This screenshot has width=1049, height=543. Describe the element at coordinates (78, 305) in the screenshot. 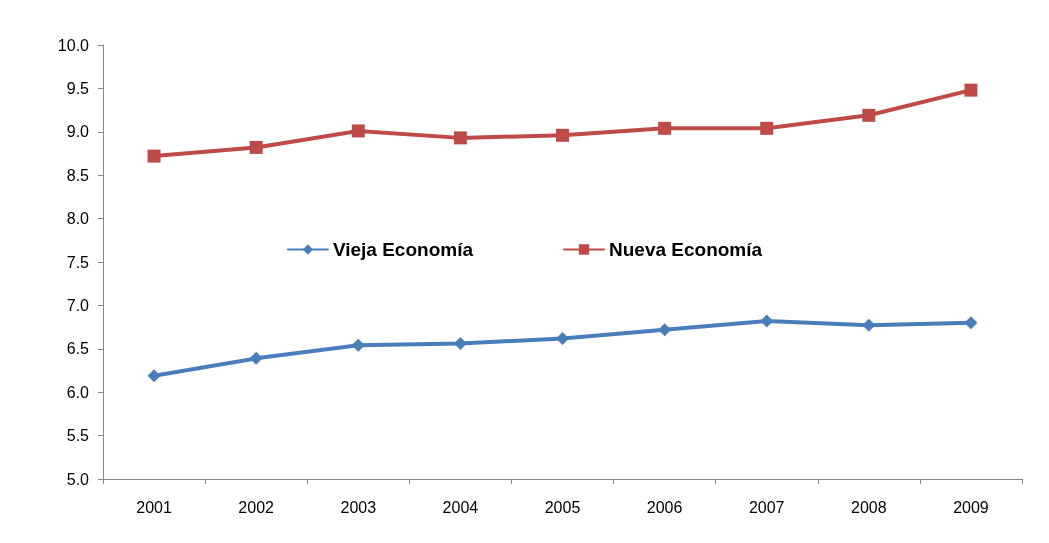

I see `y-tick-label: 7.0` at that location.